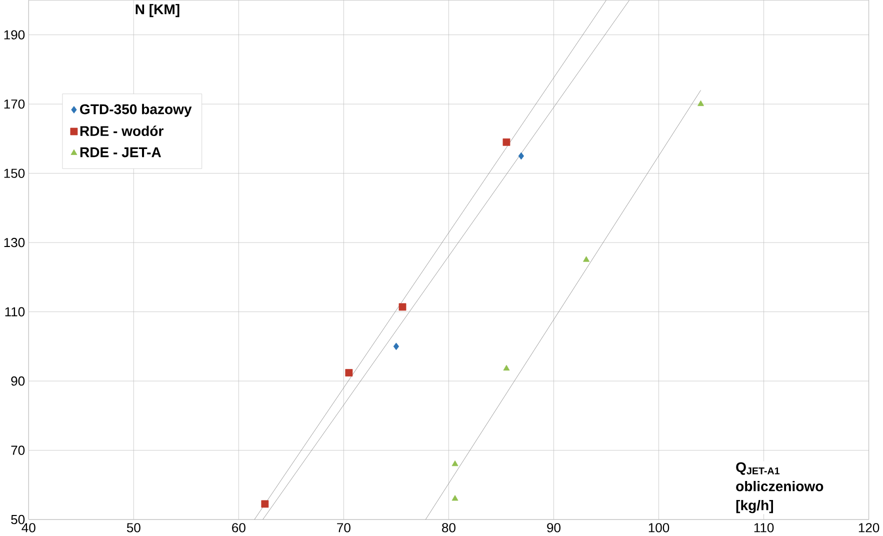 Image resolution: width=883 pixels, height=536 pixels. Describe the element at coordinates (15, 312) in the screenshot. I see `y-tick-label: 110` at that location.